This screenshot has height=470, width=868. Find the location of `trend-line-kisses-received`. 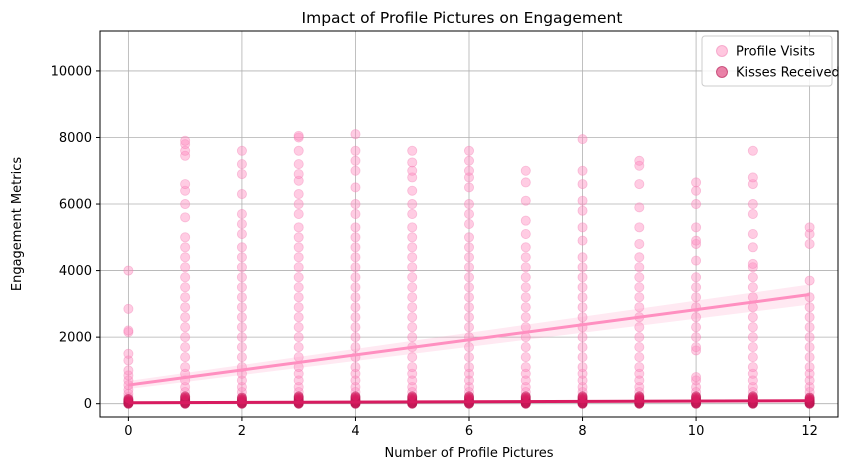

trend-line-kisses-received is located at coordinates (469, 402).